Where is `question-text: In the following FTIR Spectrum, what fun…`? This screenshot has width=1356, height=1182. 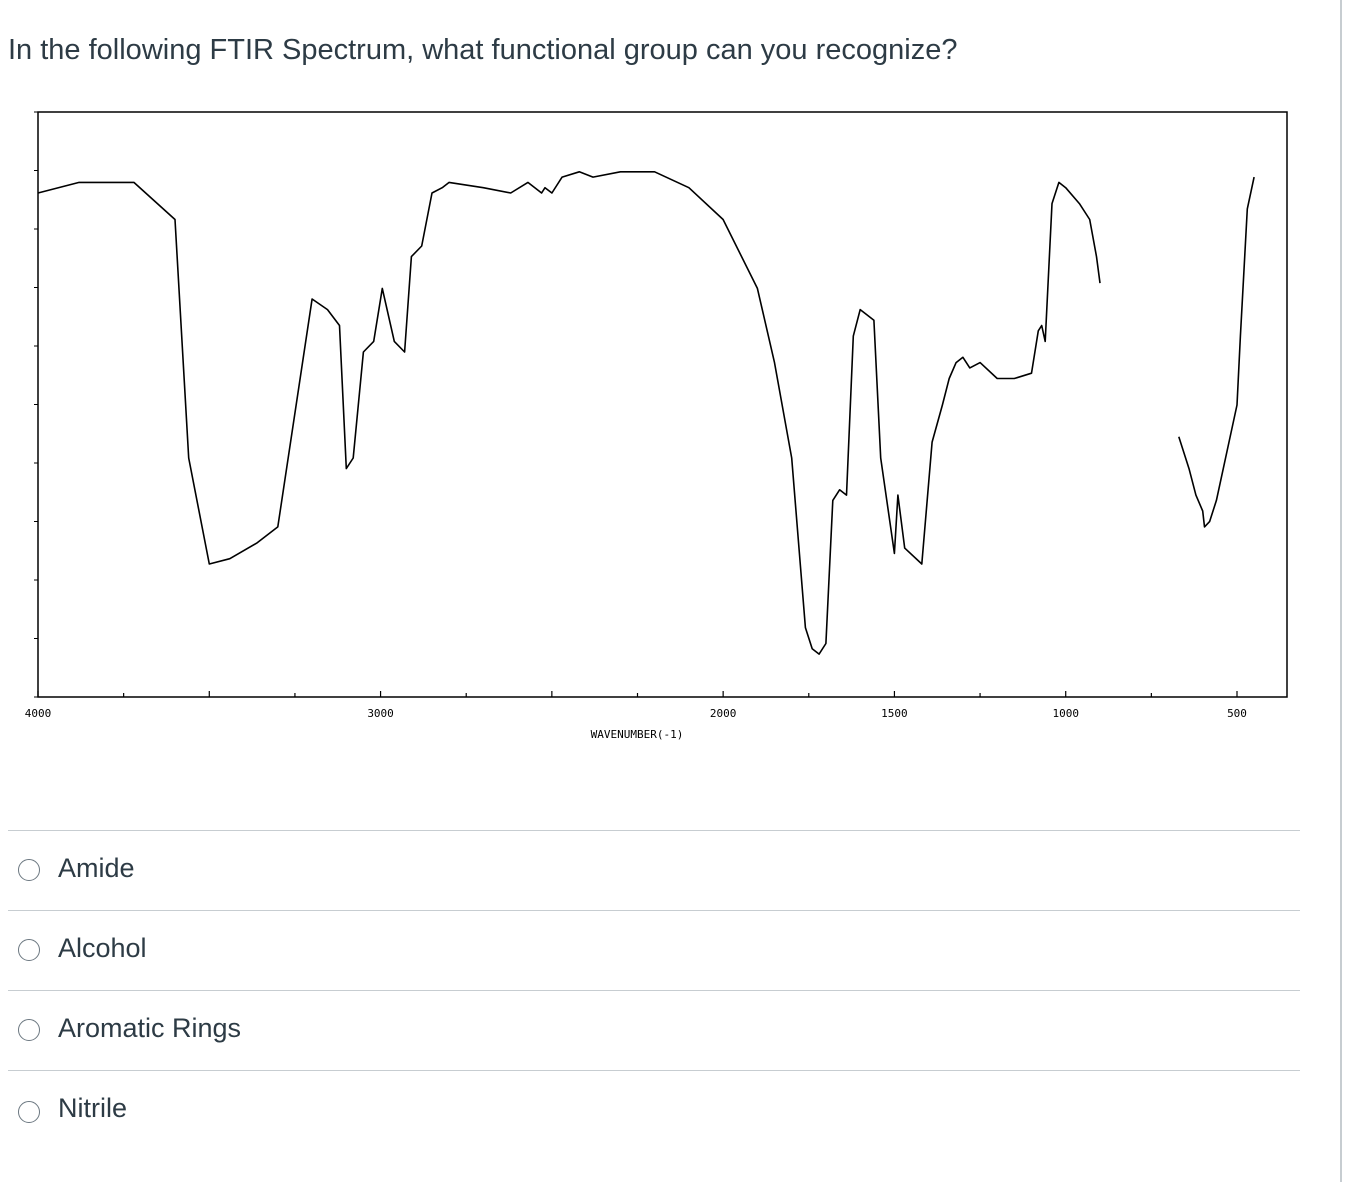
question-text: In the following FTIR Spectrum, what fun… is located at coordinates (483, 50).